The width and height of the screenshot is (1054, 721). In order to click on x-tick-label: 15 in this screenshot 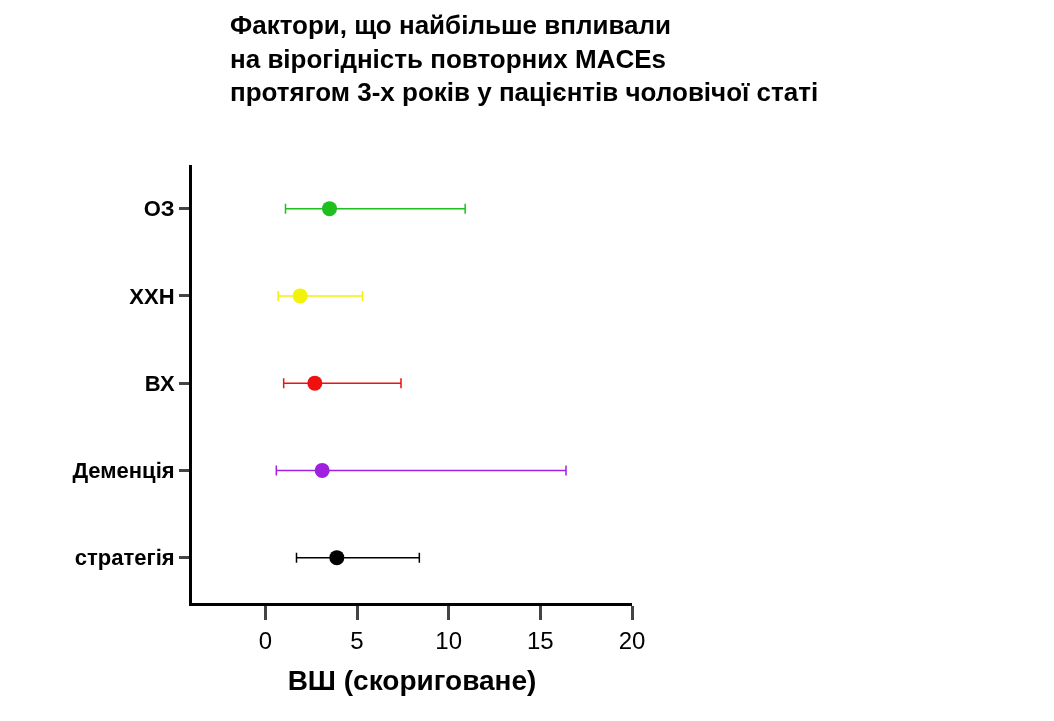, I will do `click(540, 640)`.